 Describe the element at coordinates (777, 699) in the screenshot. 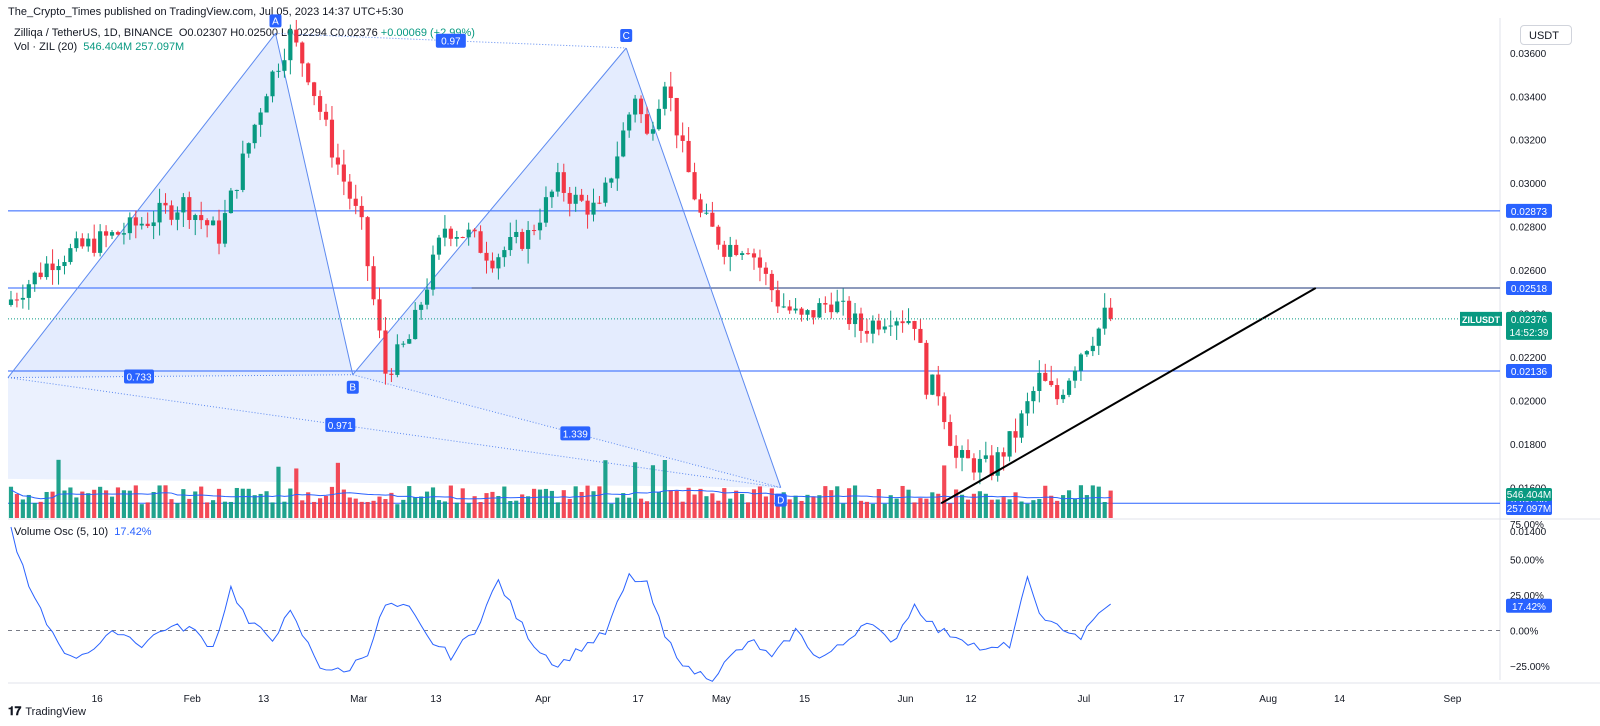

I see `time-axis: 16 Feb 13 Mar 13 Apr 17 May 15 Jun 12 Jul 17 Aug 14 Sep` at that location.